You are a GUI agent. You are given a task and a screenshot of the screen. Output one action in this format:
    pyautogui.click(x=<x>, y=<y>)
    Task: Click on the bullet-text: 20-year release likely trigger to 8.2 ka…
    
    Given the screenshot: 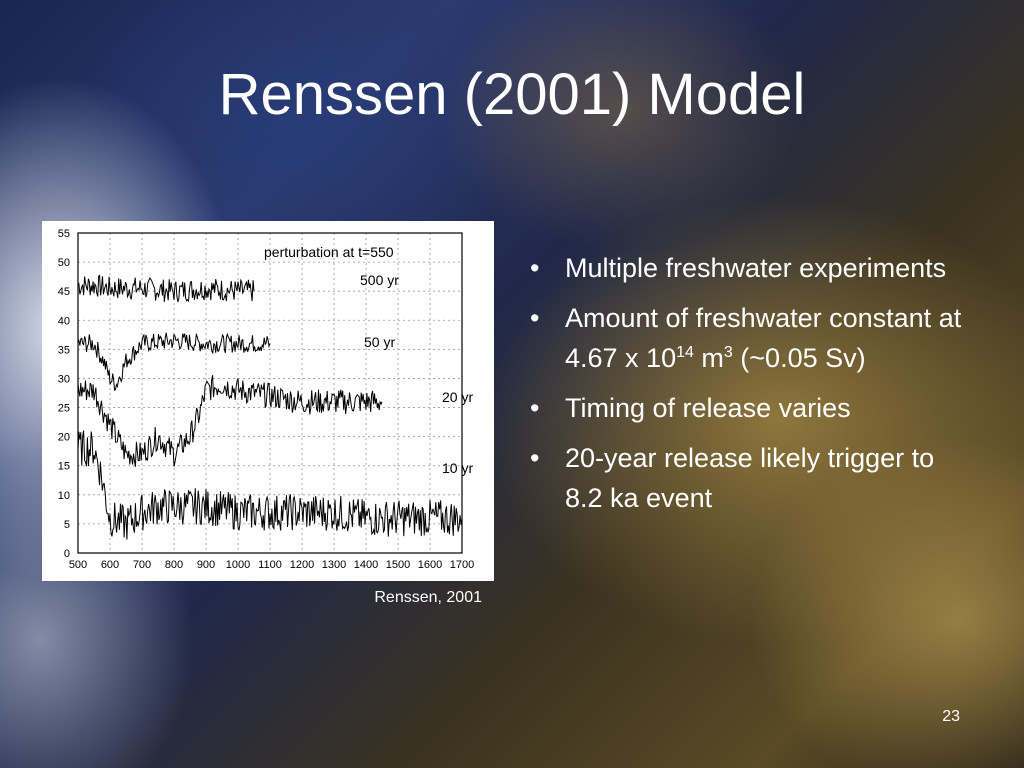 What is the action you would take?
    pyautogui.click(x=750, y=478)
    